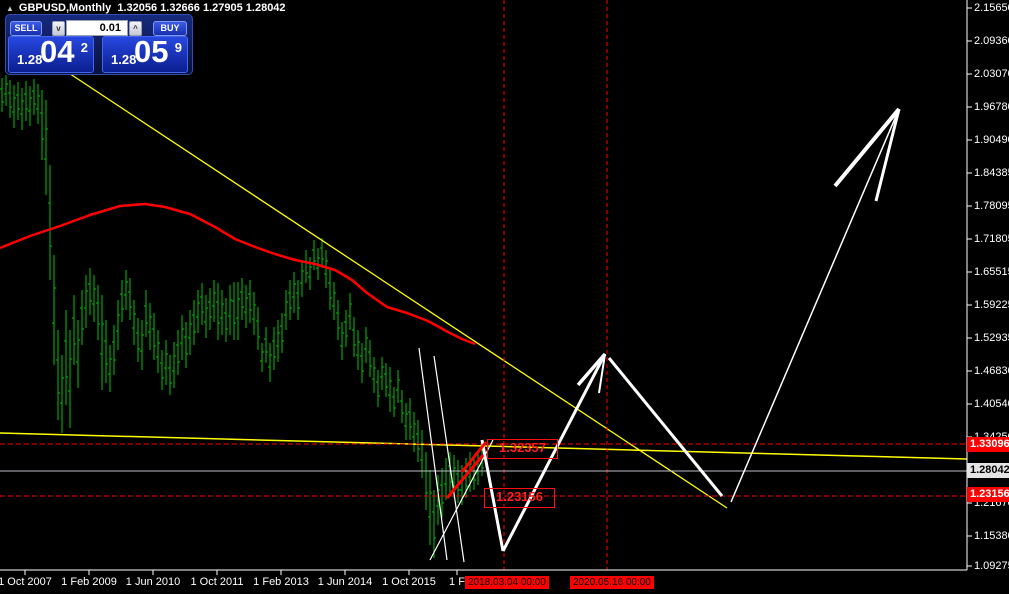 The width and height of the screenshot is (1009, 594). I want to click on level-price-box: 1.33096, so click(988, 444).